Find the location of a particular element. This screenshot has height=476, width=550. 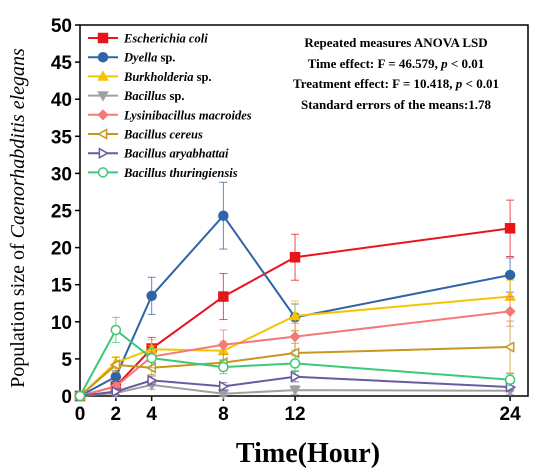

x-tick-label: 24 is located at coordinates (511, 414).